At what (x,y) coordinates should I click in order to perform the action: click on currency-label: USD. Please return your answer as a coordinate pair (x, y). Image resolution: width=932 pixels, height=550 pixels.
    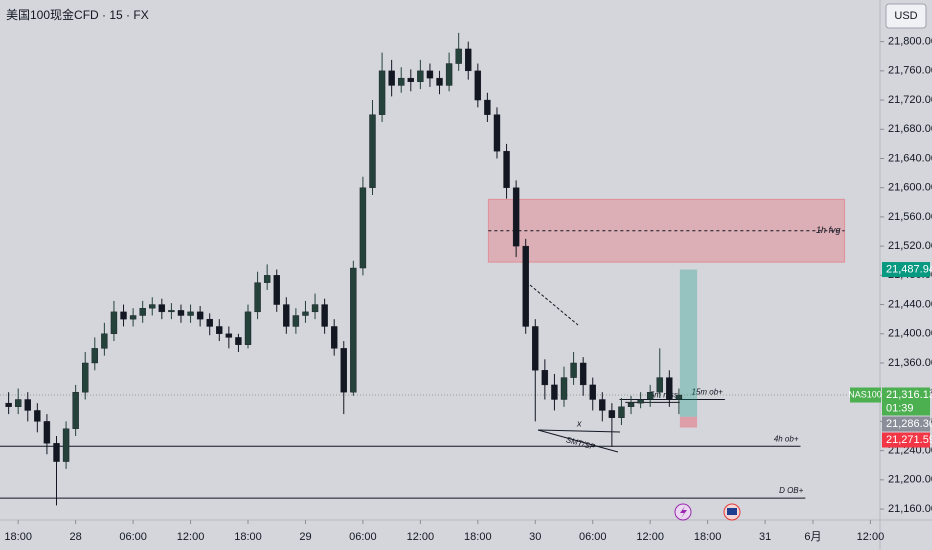
    Looking at the image, I should click on (905, 16).